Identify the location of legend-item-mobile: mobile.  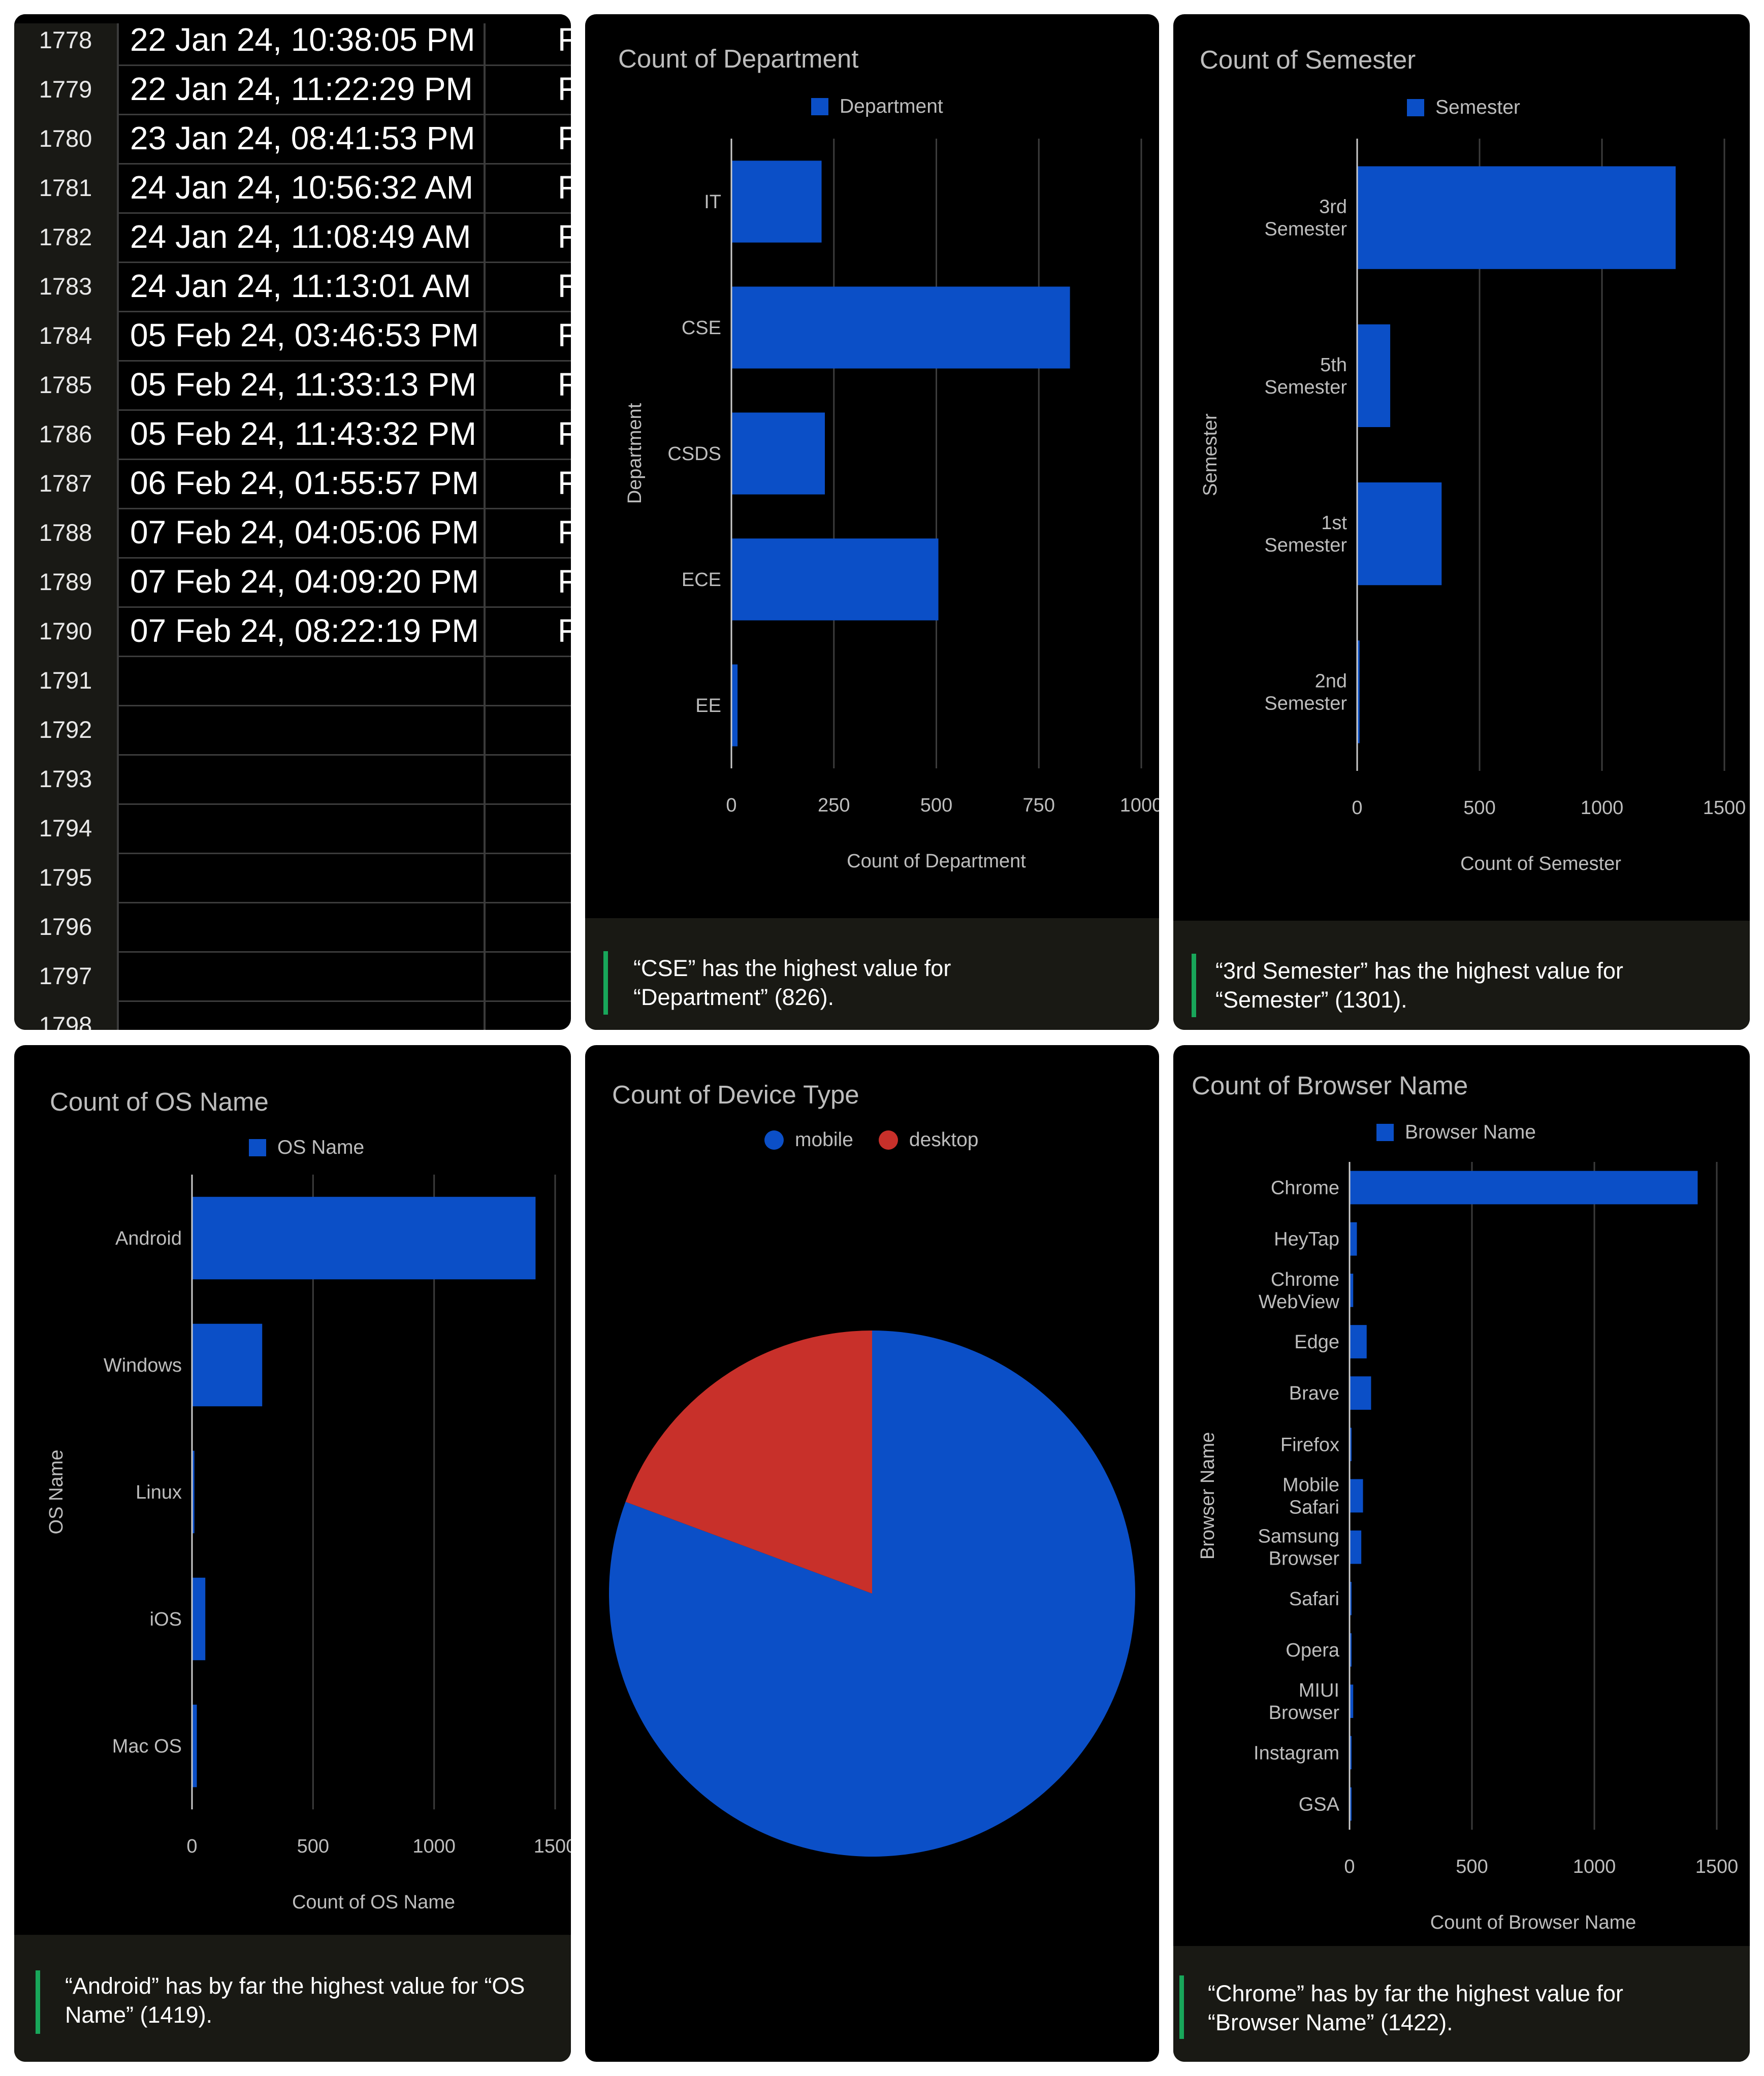
(808, 1140).